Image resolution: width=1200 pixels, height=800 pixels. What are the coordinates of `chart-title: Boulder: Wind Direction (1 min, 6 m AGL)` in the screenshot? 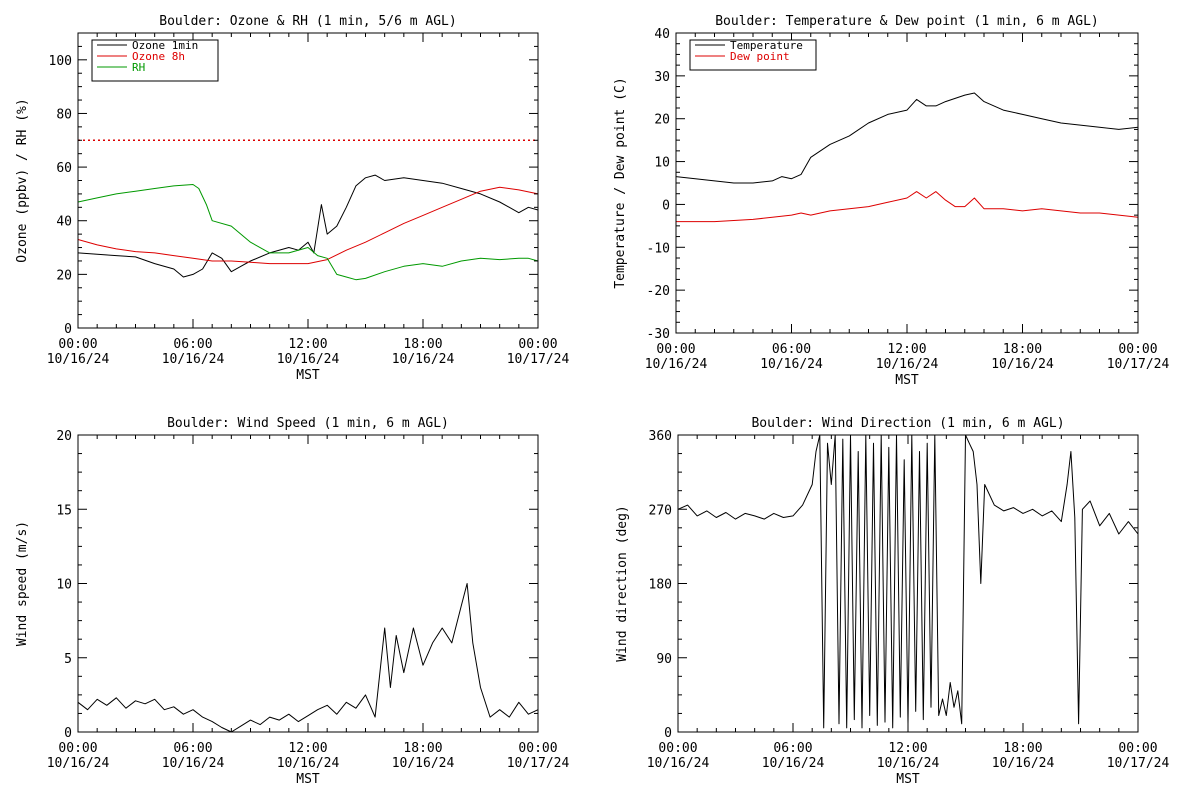 It's located at (907, 423).